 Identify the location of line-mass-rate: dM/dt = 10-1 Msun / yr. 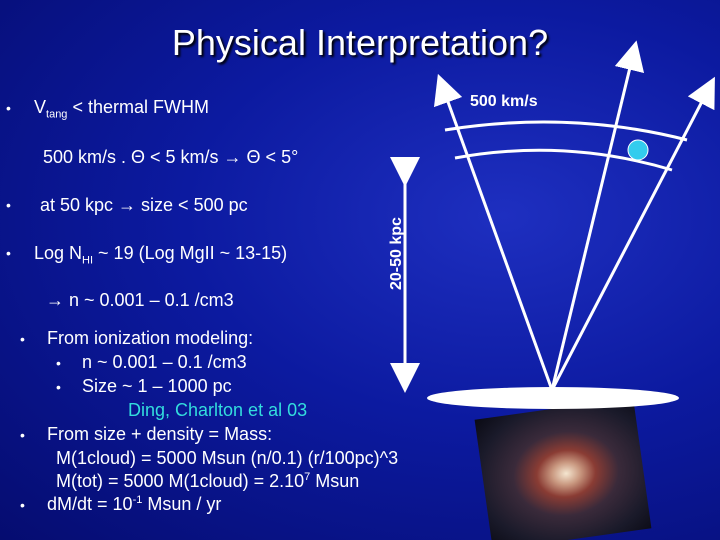
(134, 504).